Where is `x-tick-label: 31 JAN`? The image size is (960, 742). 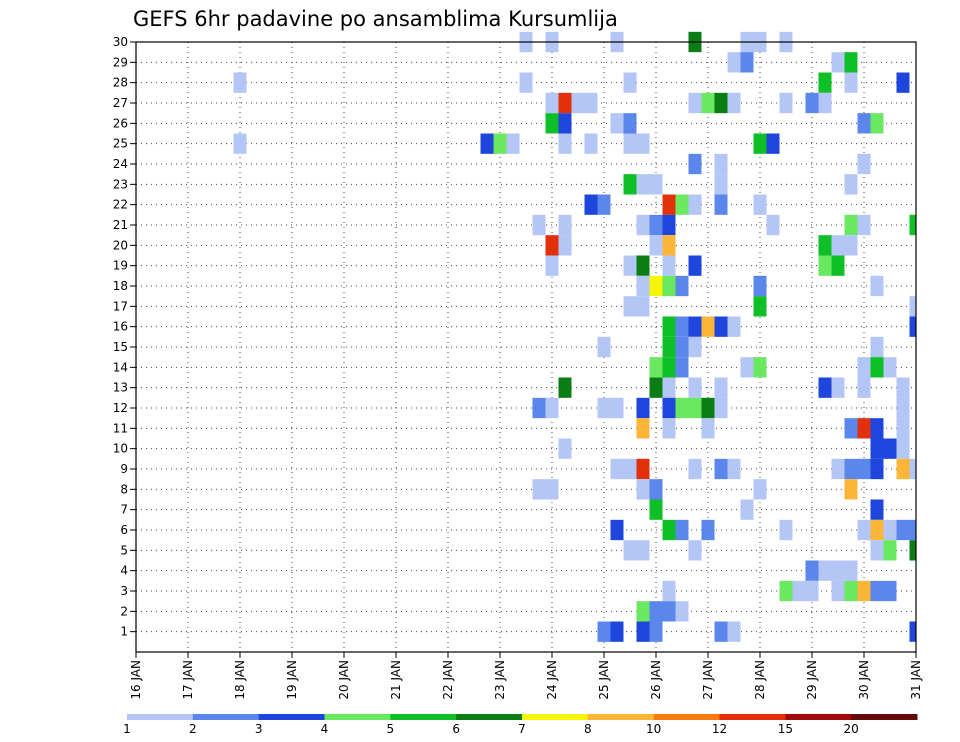 x-tick-label: 31 JAN is located at coordinates (916, 680).